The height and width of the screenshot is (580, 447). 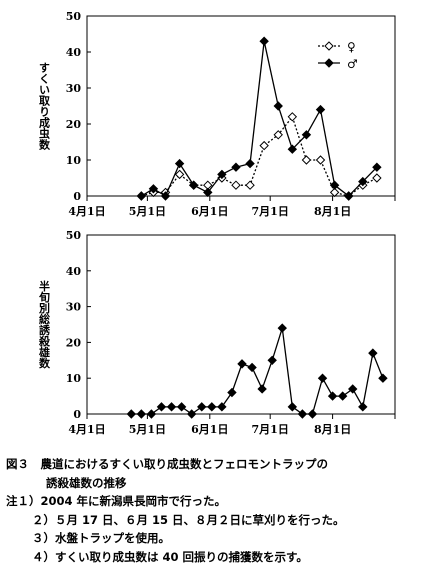 I want to click on caption-note-4: ４）すくい取り成虫数は 40 回振りの捕獲数を示す。, so click(x=170, y=556).